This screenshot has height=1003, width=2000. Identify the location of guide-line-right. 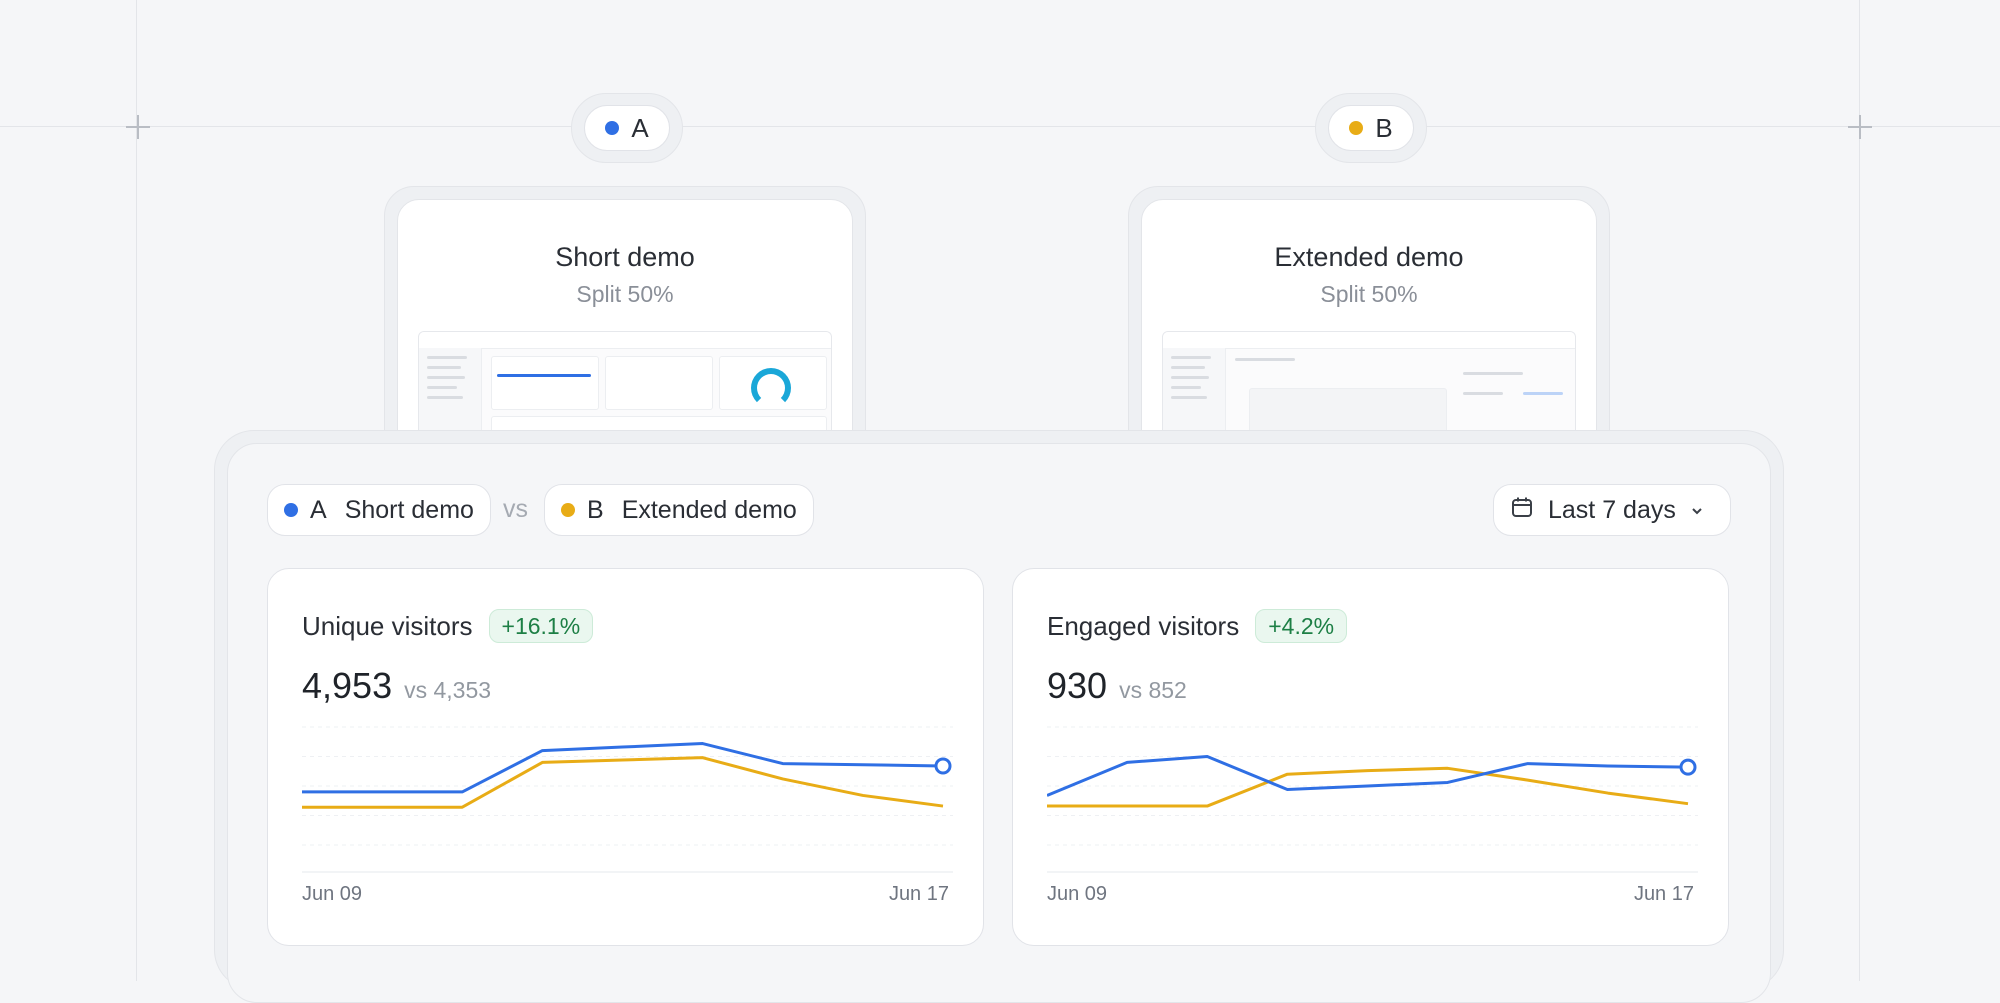
(1859, 490).